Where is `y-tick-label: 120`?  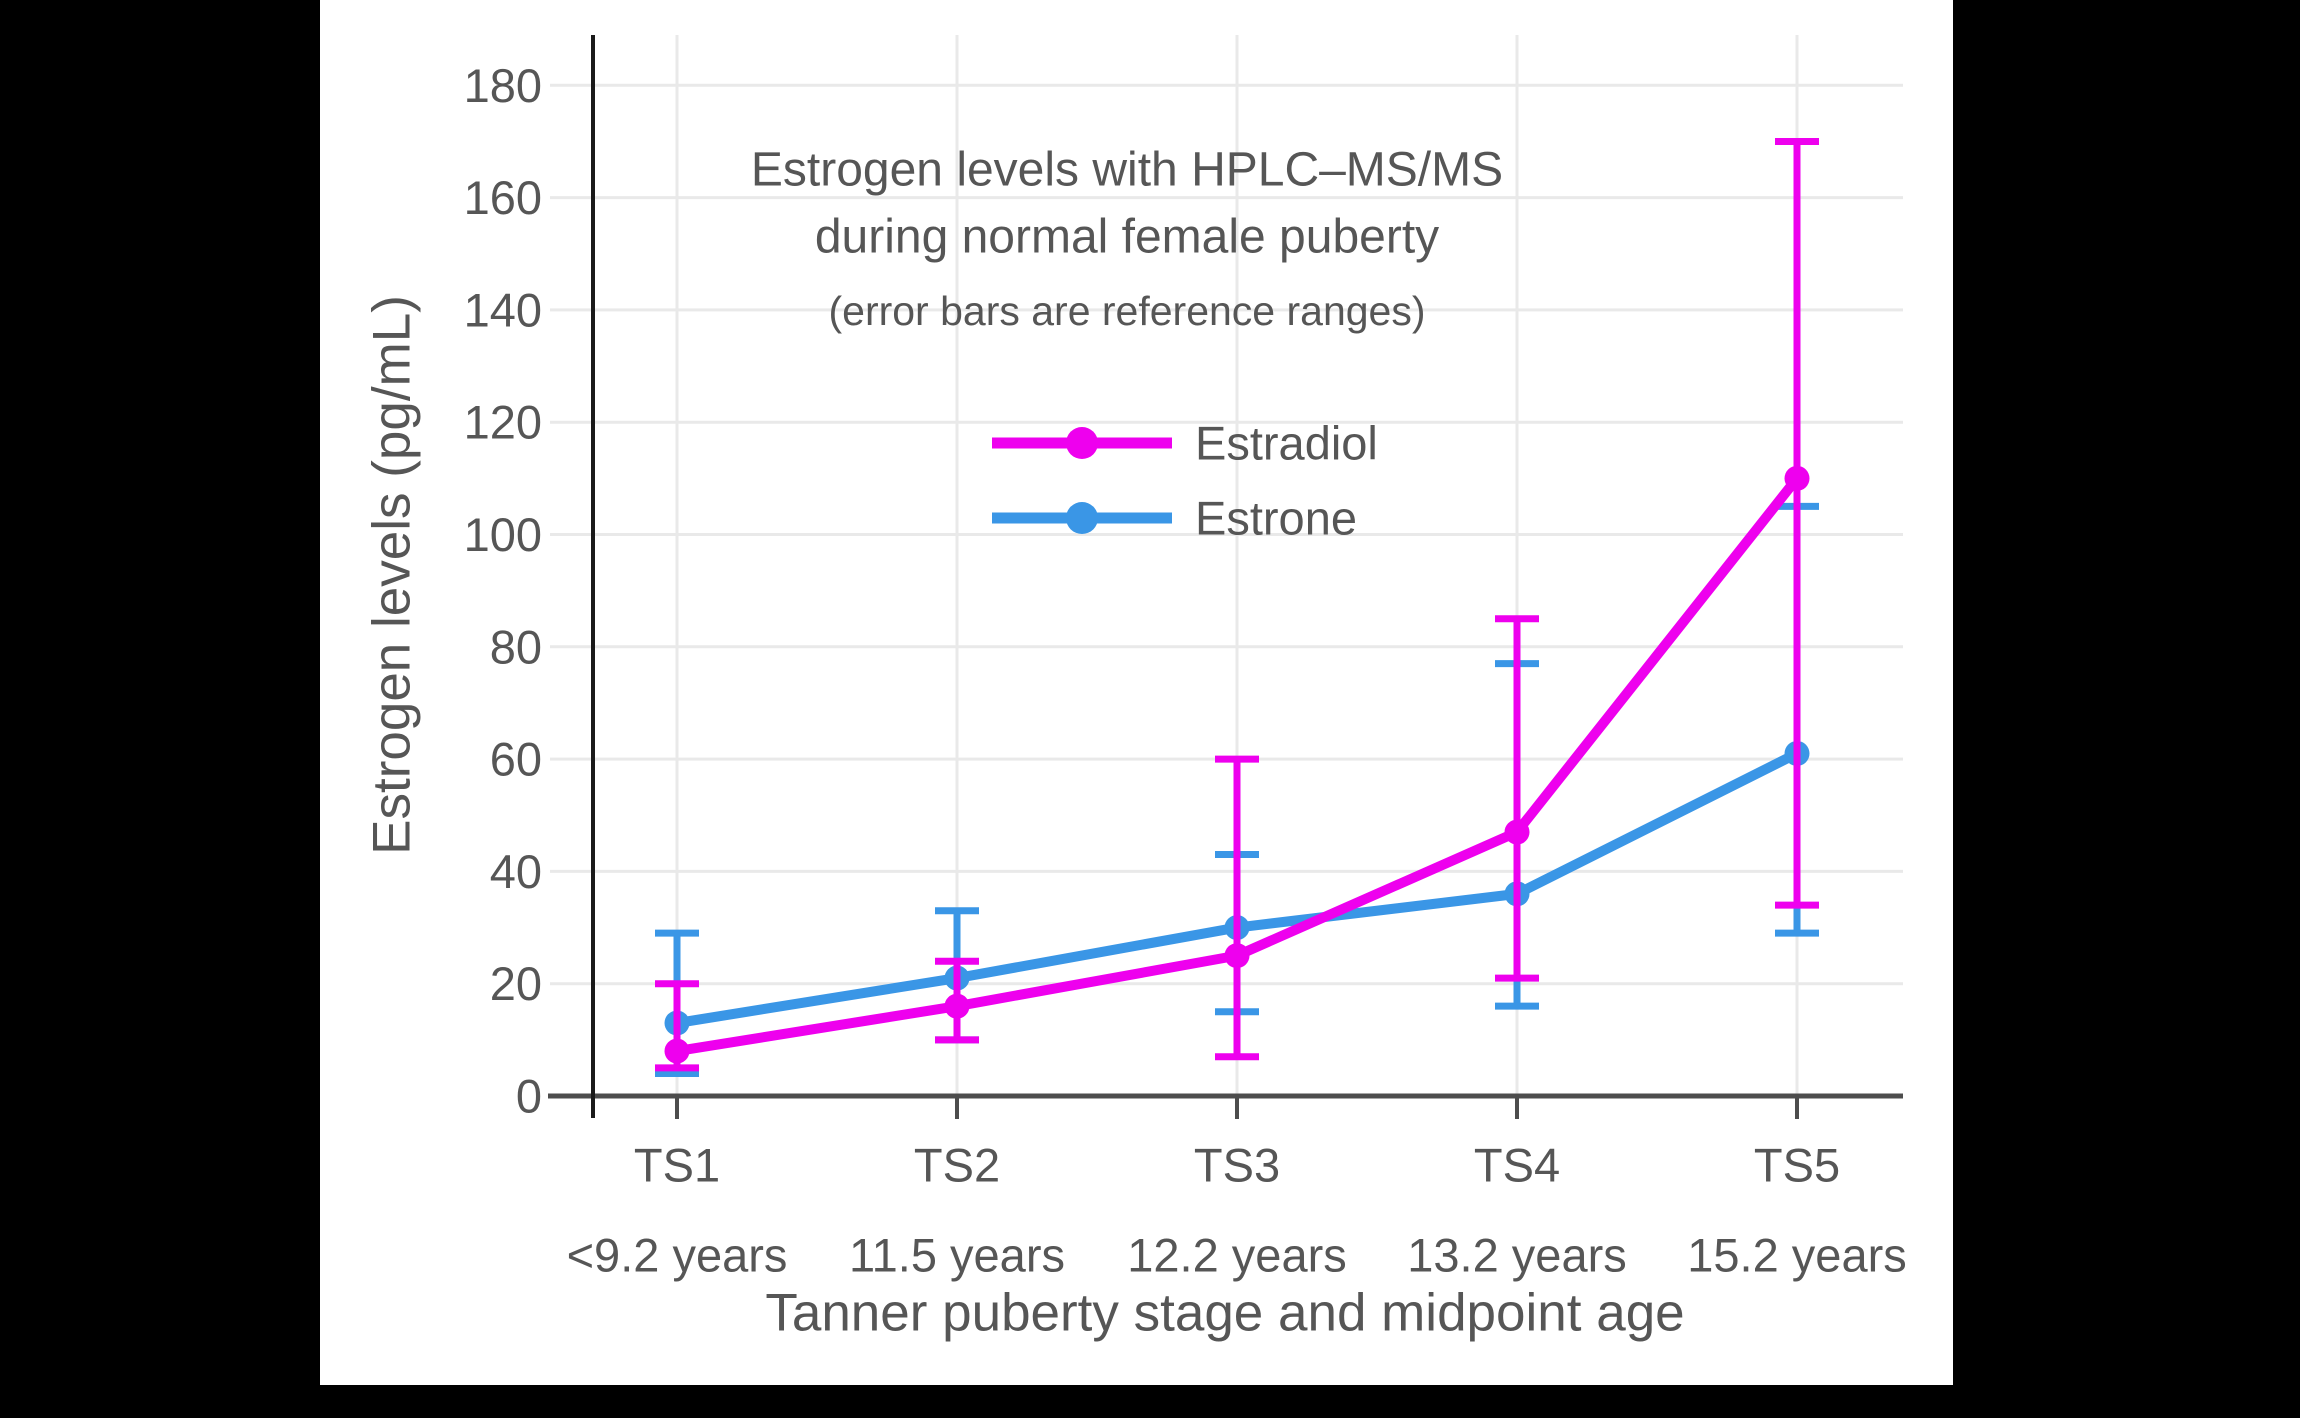
y-tick-label: 120 is located at coordinates (503, 422).